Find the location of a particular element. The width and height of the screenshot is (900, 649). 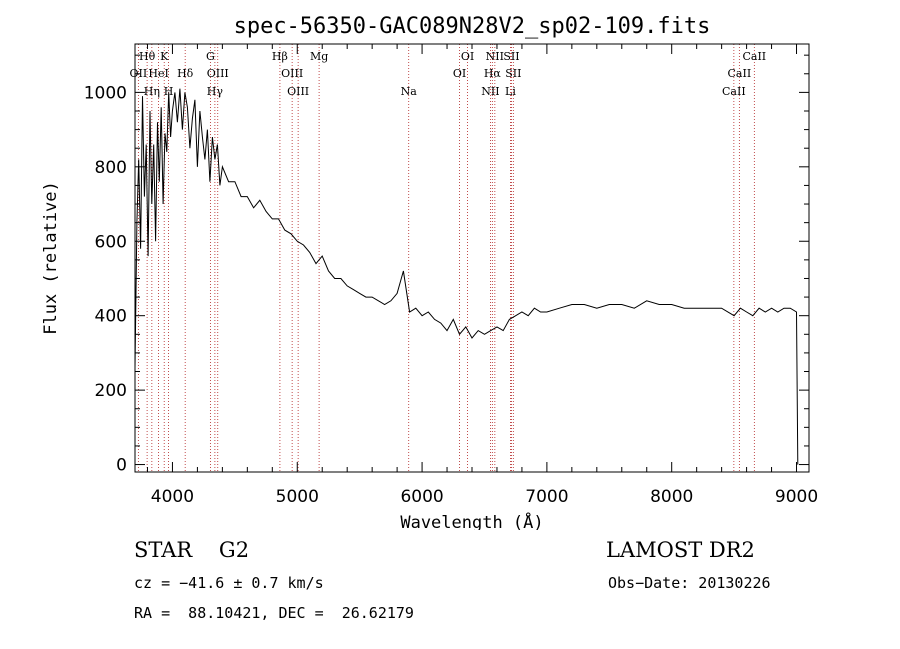

x-tick-label: 7000 is located at coordinates (546, 497).